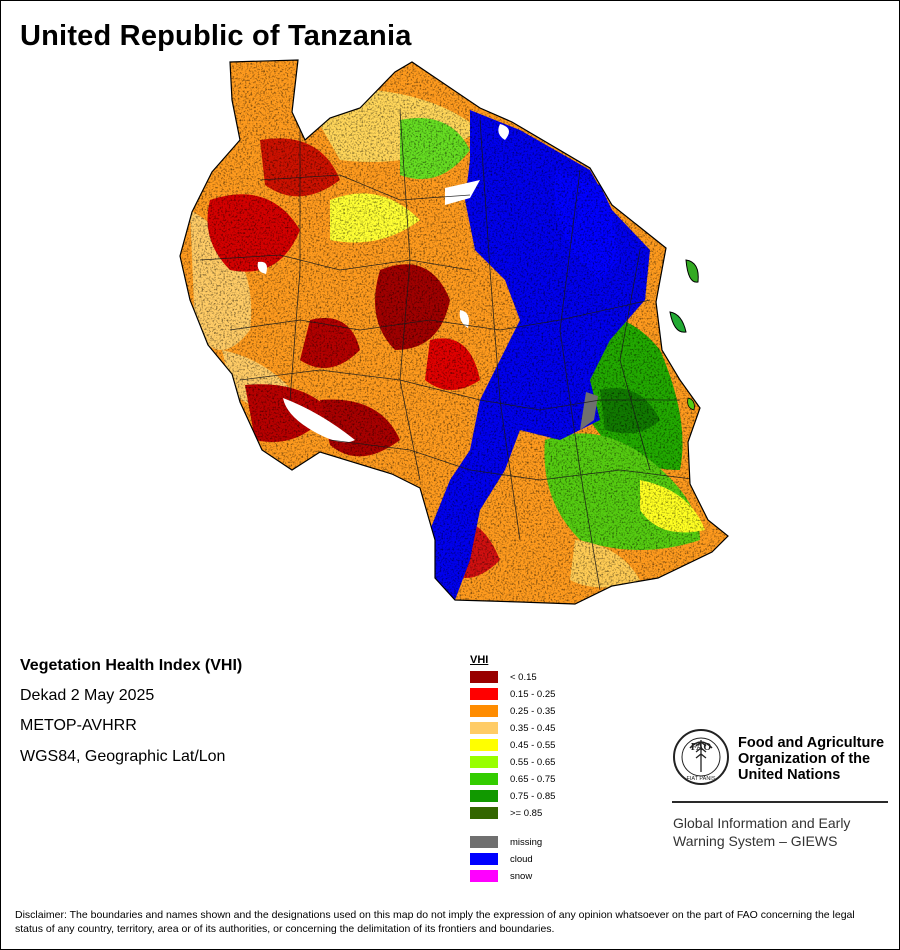 Image resolution: width=900 pixels, height=950 pixels. I want to click on legend-item: 0.15 - 0.25, so click(512, 694).